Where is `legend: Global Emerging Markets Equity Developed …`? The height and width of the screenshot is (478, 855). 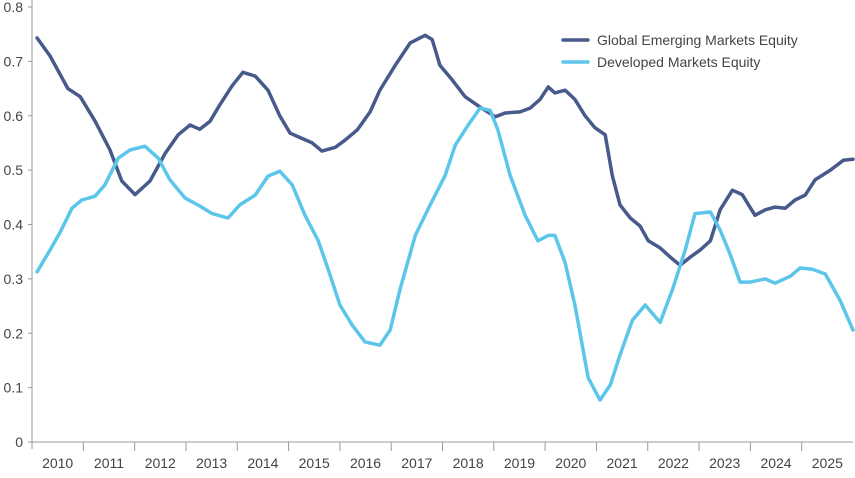
legend: Global Emerging Markets Equity Developed … is located at coordinates (679, 51).